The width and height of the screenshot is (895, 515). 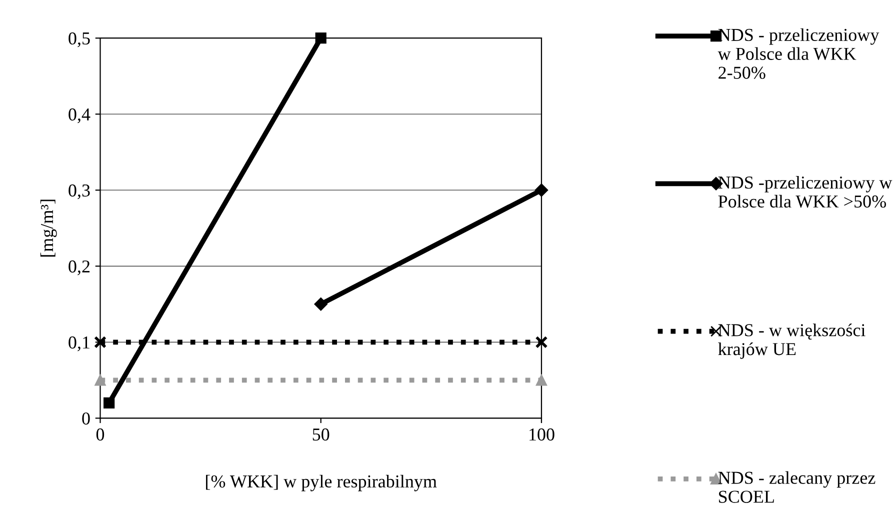 I want to click on y-tick-label: 0,5, so click(x=79, y=40).